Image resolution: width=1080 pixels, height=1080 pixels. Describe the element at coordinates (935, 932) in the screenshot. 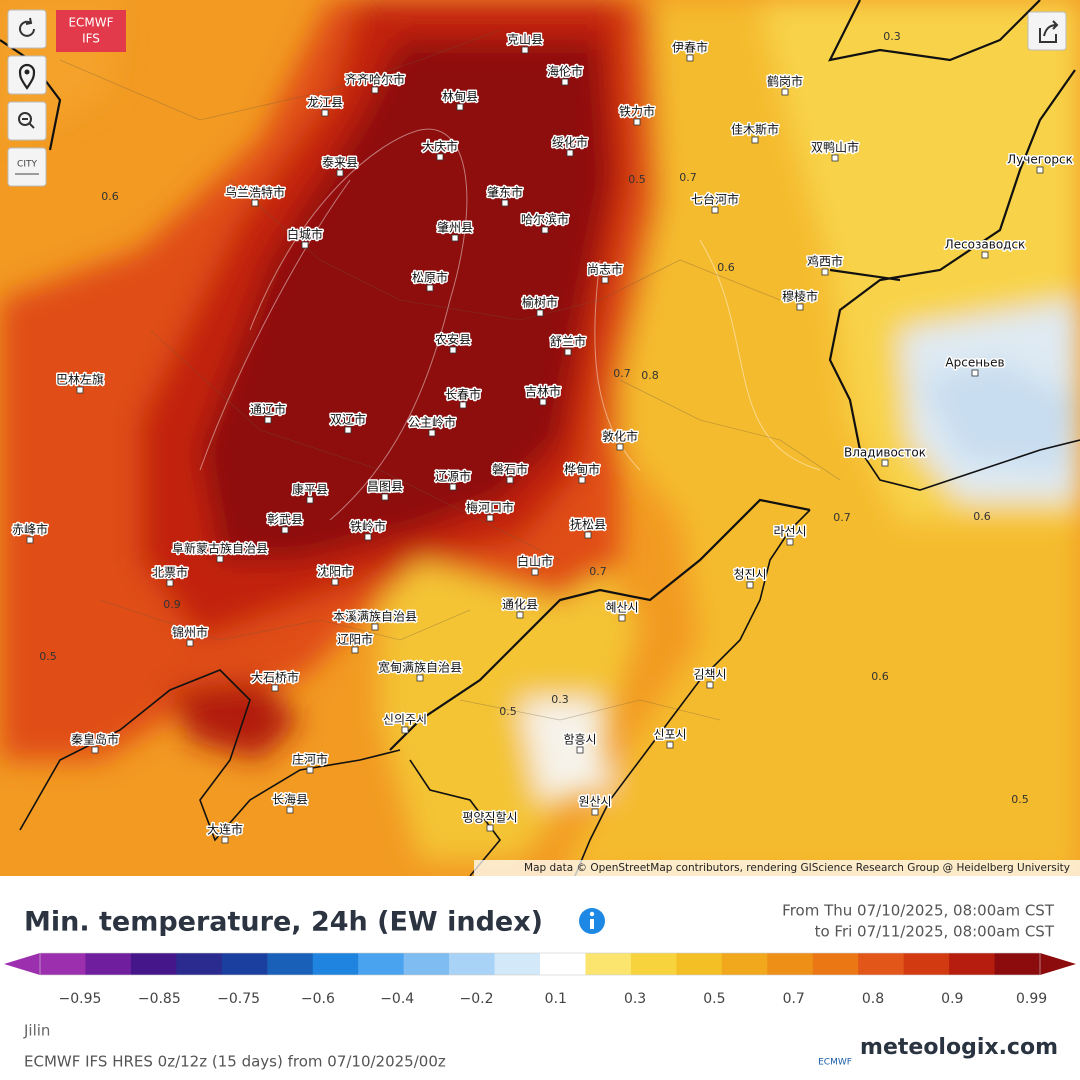

I see `period-end: to Fri 07/11/2025, 08:00am CST` at that location.